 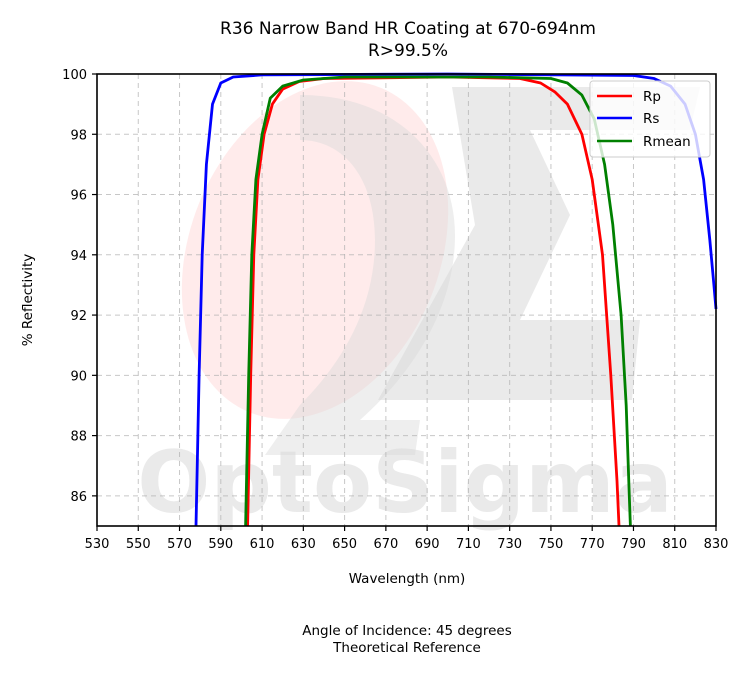 I want to click on chart-subtitle: R>99.5%, so click(x=408, y=51).